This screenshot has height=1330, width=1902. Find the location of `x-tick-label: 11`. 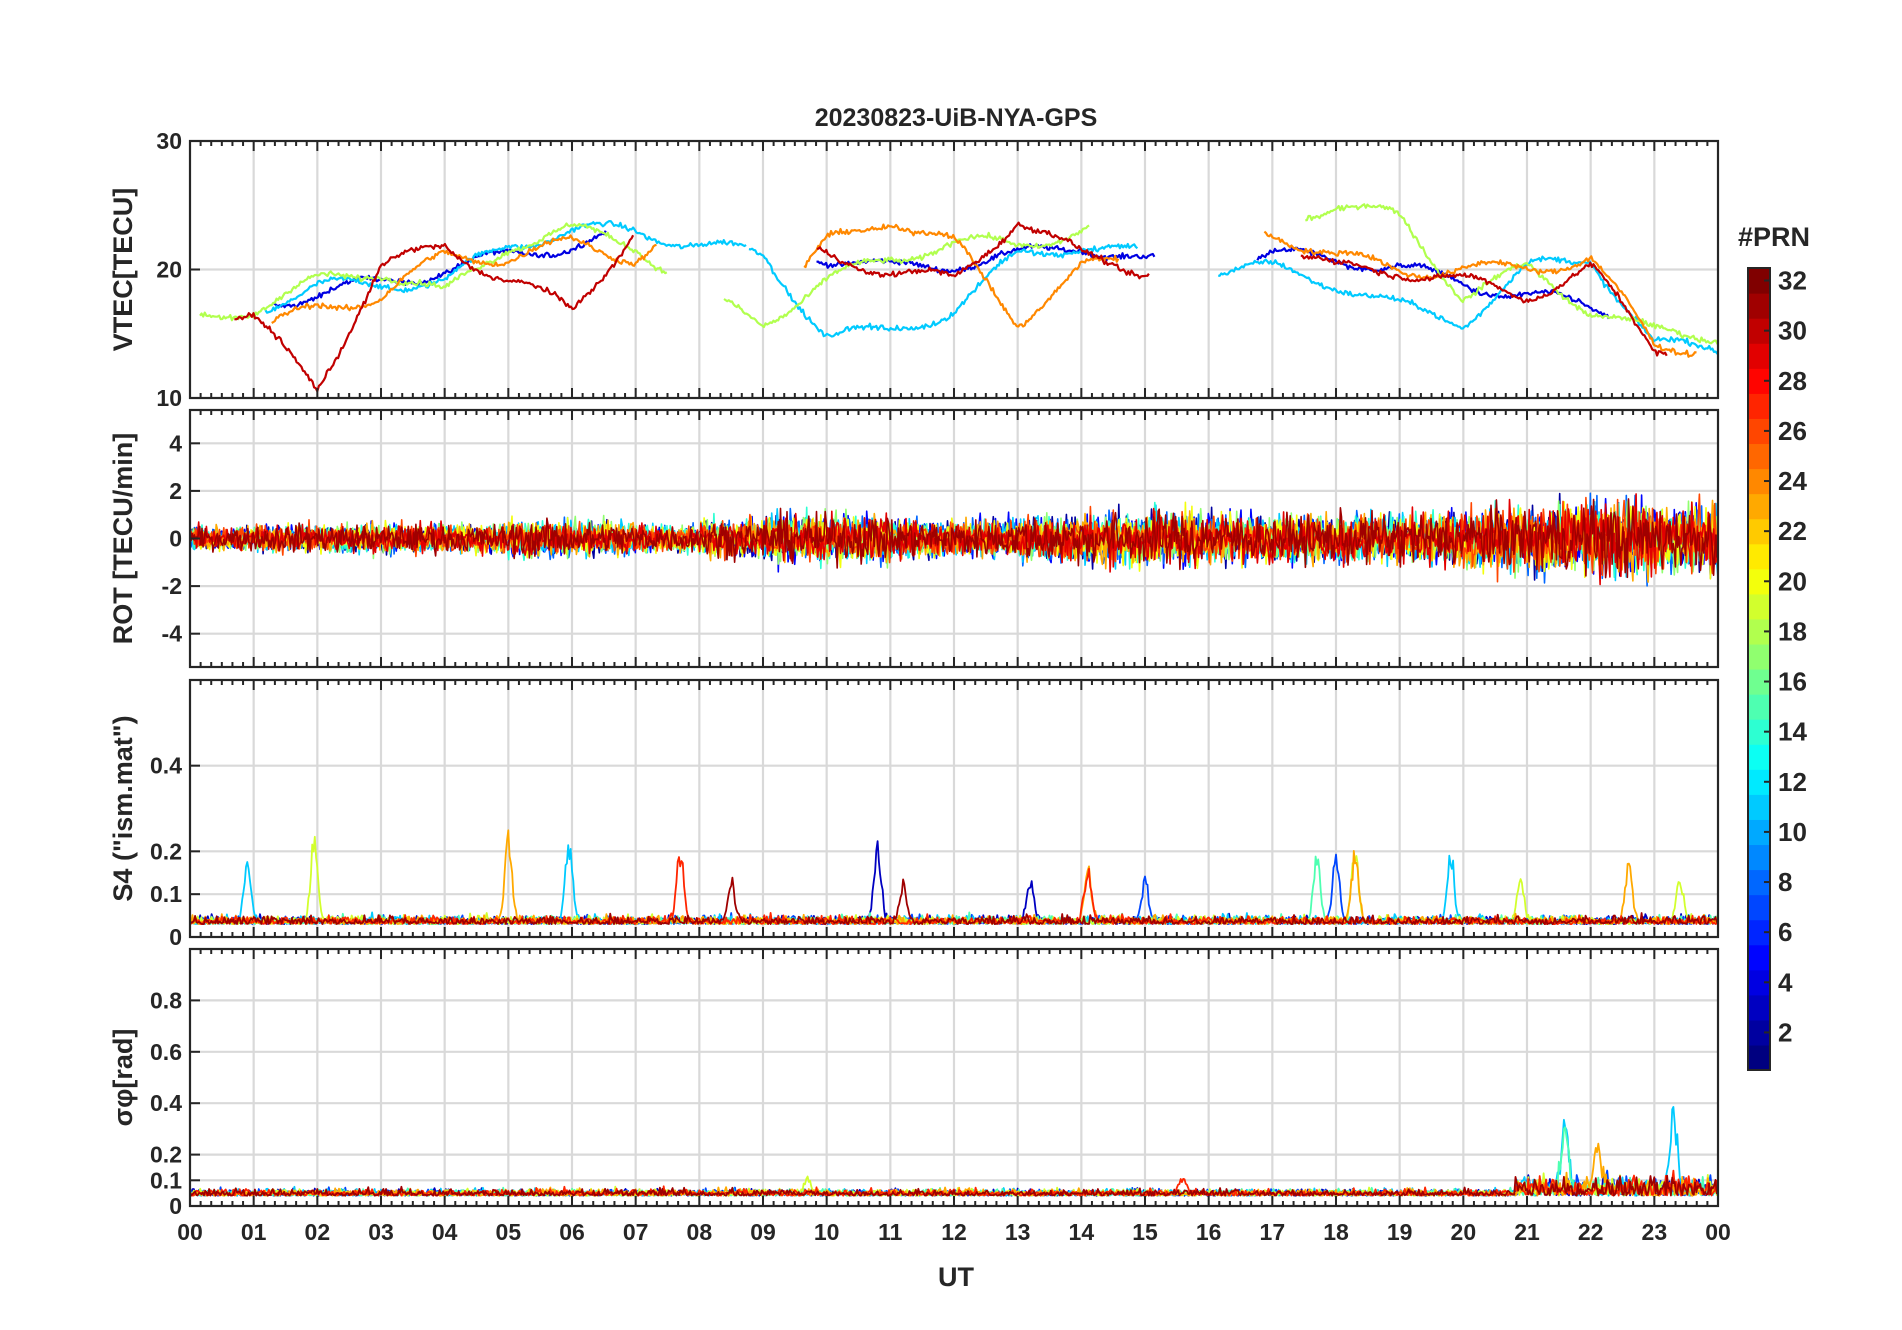

x-tick-label: 11 is located at coordinates (890, 1232).